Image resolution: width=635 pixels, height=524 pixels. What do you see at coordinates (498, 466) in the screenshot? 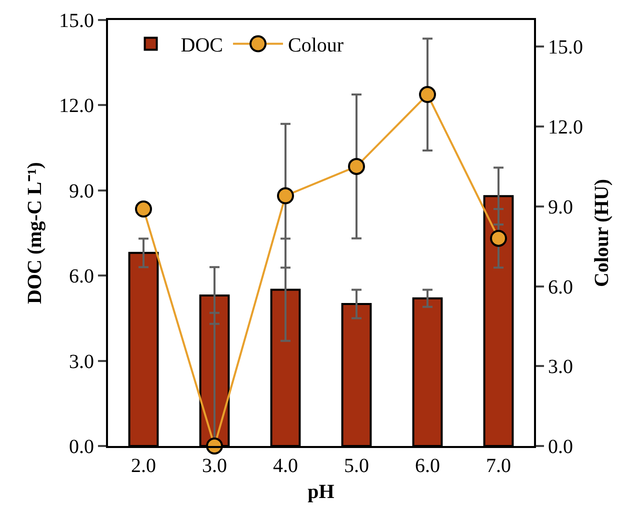
I see `x-tick-label: 7.0` at bounding box center [498, 466].